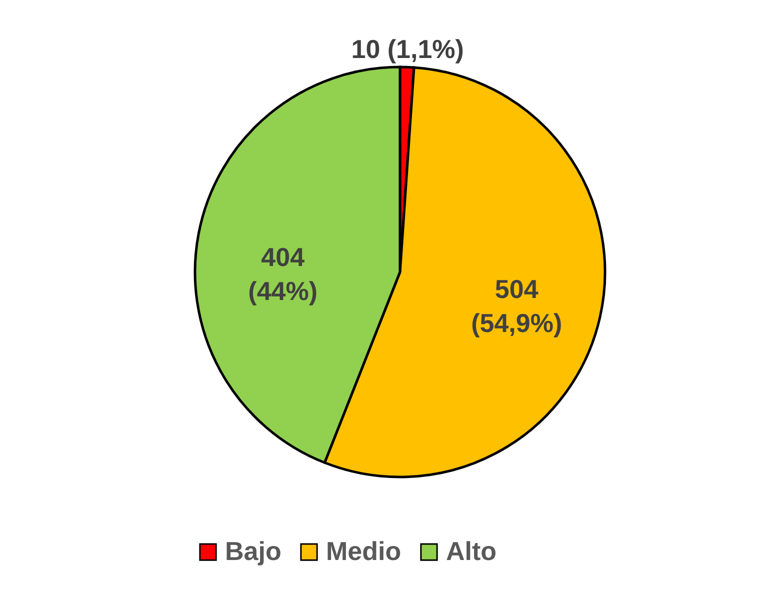  I want to click on data-label: 404 (44%), so click(283, 274).